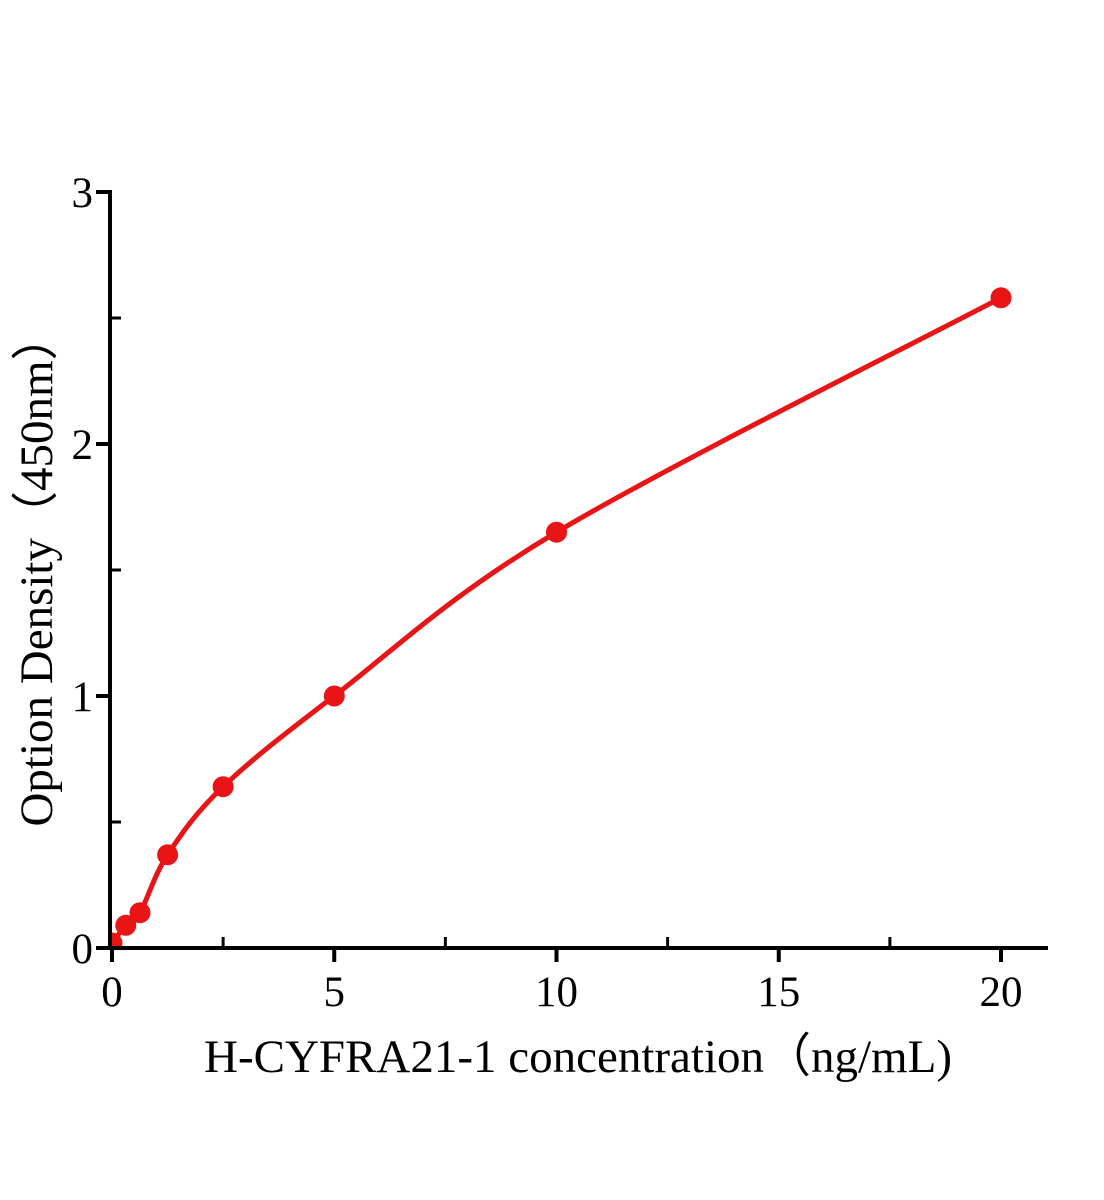 This screenshot has width=1104, height=1200. I want to click on y-axis-tick-labels: 0 1 2 3, so click(83, 571).